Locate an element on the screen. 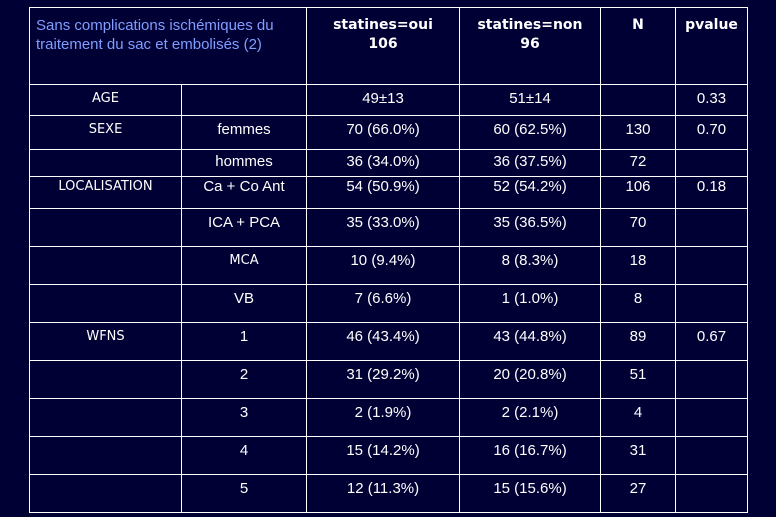 The height and width of the screenshot is (517, 776). row-sublabel: 5 is located at coordinates (244, 493).